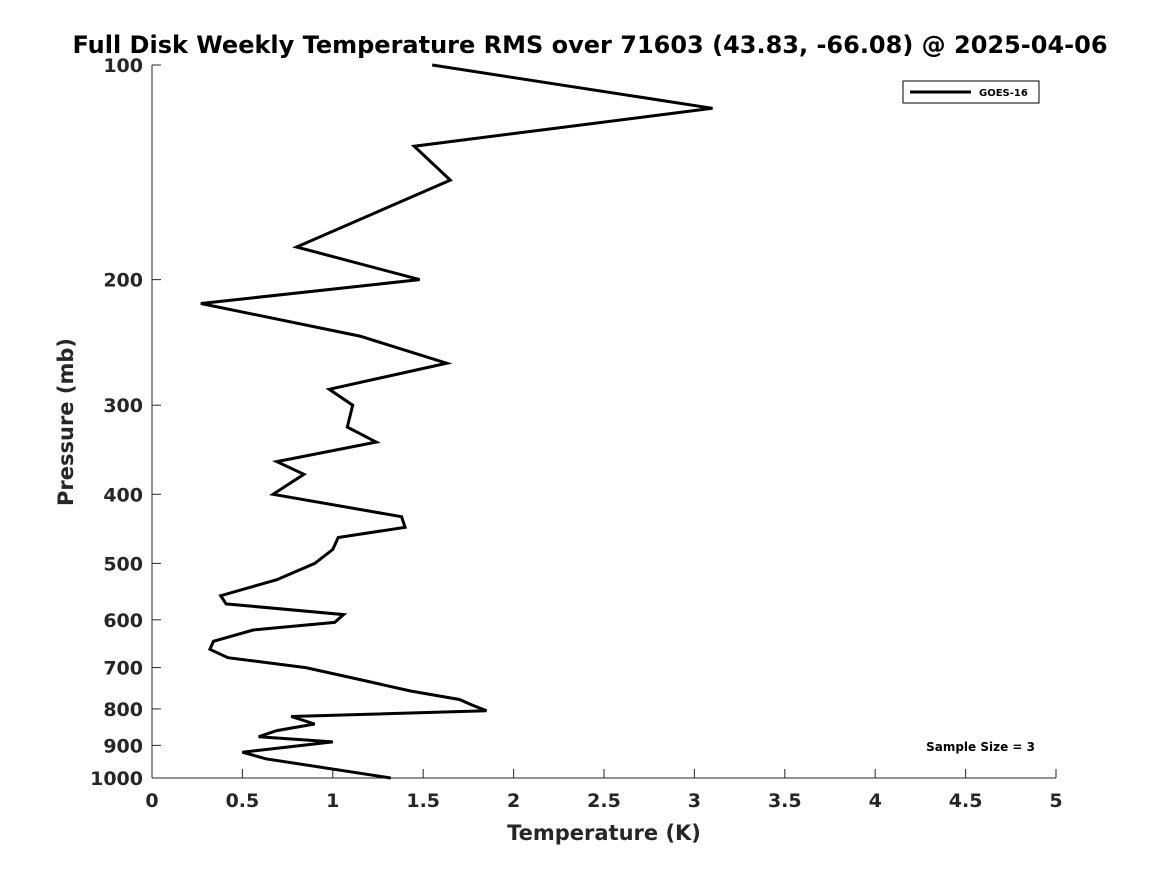 This screenshot has height=875, width=1167. Describe the element at coordinates (980, 747) in the screenshot. I see `sample-size-annotation: Sample Size = 3` at that location.